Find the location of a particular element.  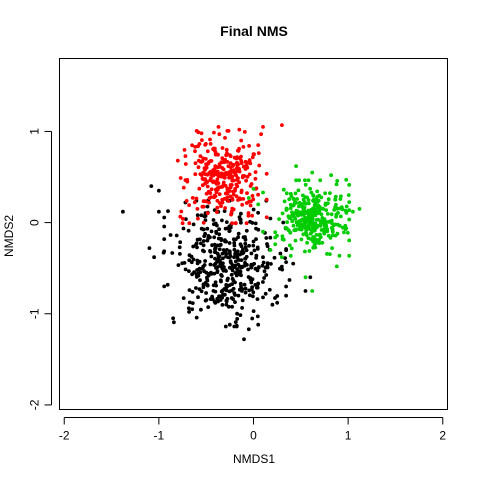

x-tick-label: -1 is located at coordinates (159, 436).